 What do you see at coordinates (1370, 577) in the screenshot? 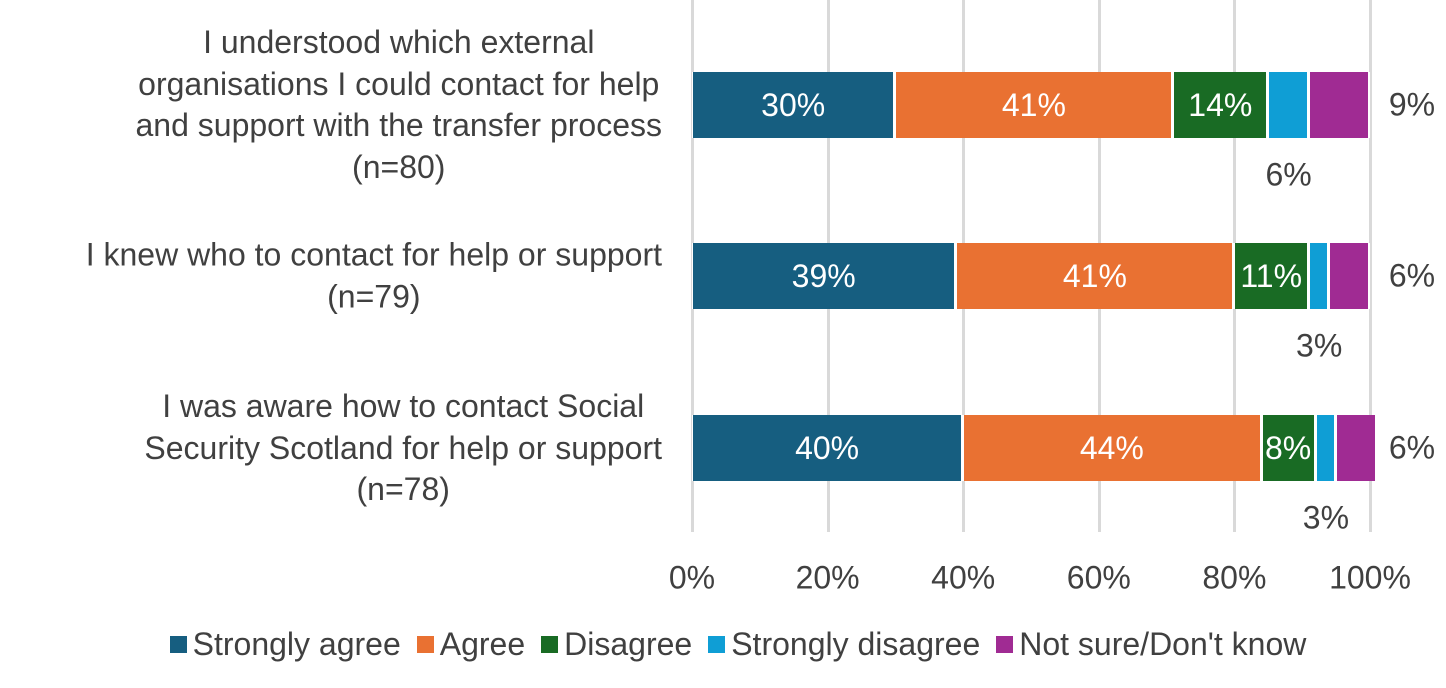
I see `x-tick-label: 100%` at bounding box center [1370, 577].